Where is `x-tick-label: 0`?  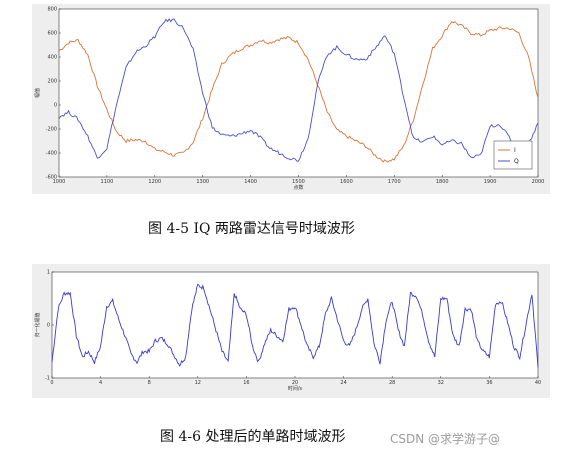 x-tick-label: 0 is located at coordinates (51, 383).